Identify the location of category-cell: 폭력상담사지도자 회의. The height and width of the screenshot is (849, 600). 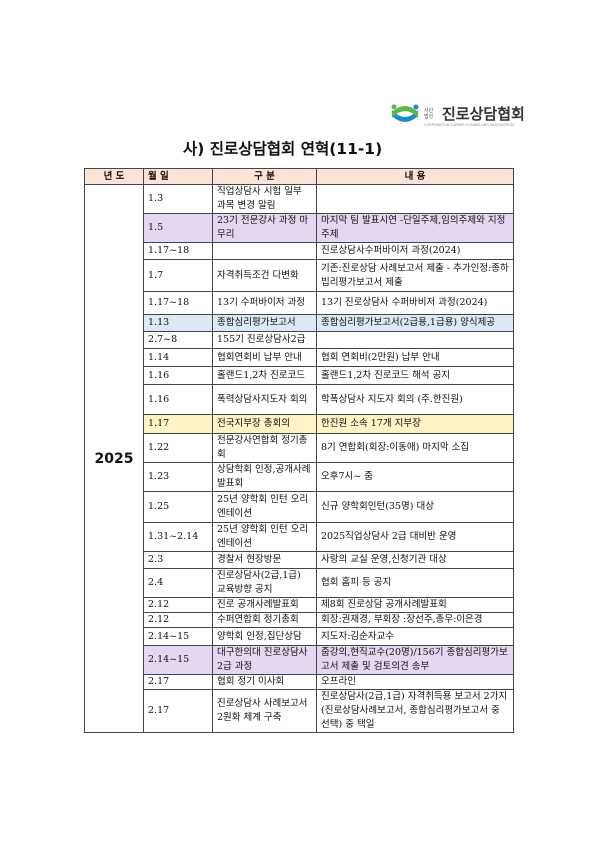
(264, 399).